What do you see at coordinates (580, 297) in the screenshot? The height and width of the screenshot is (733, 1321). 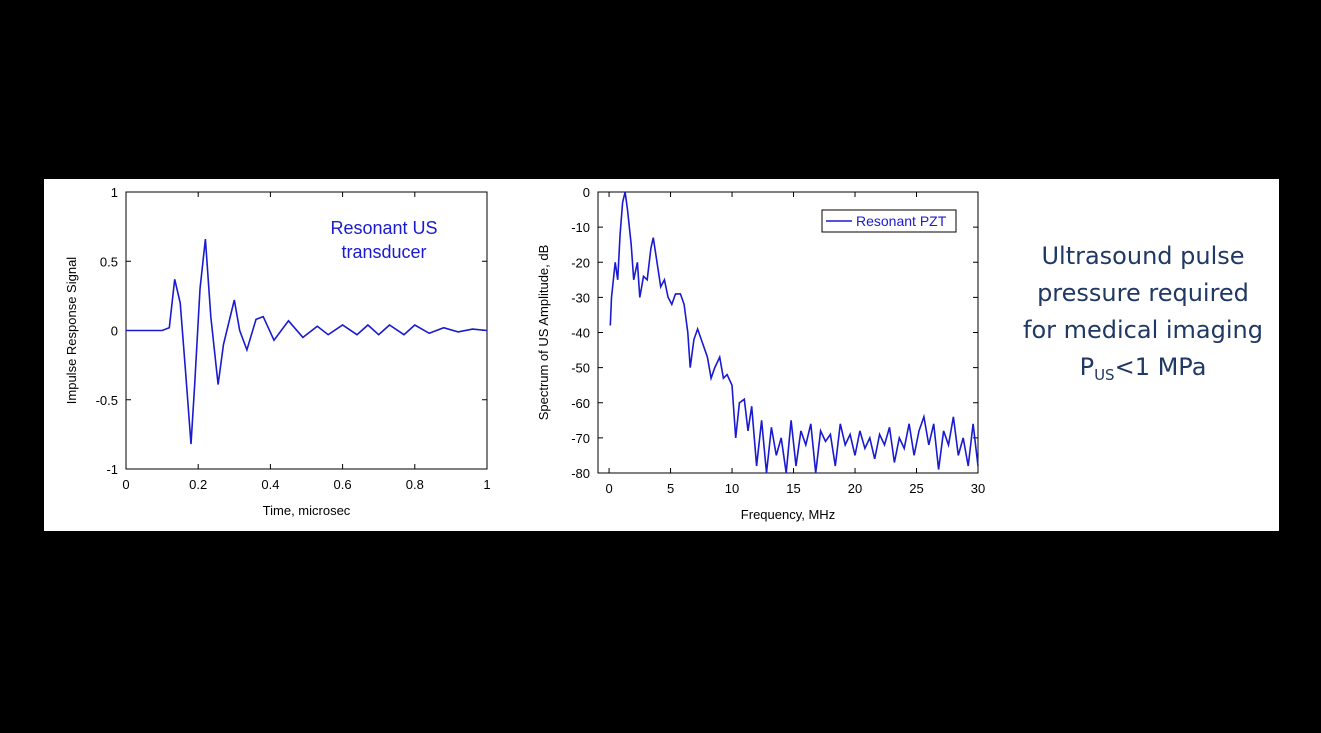 I see `y-tick-label: -30` at bounding box center [580, 297].